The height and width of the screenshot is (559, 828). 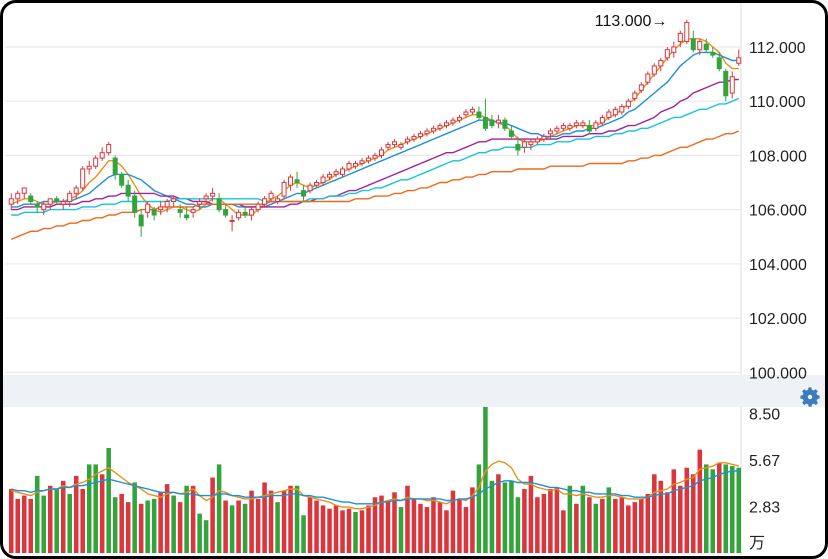 I want to click on volume-tick-label: 5.67, so click(x=764, y=461).